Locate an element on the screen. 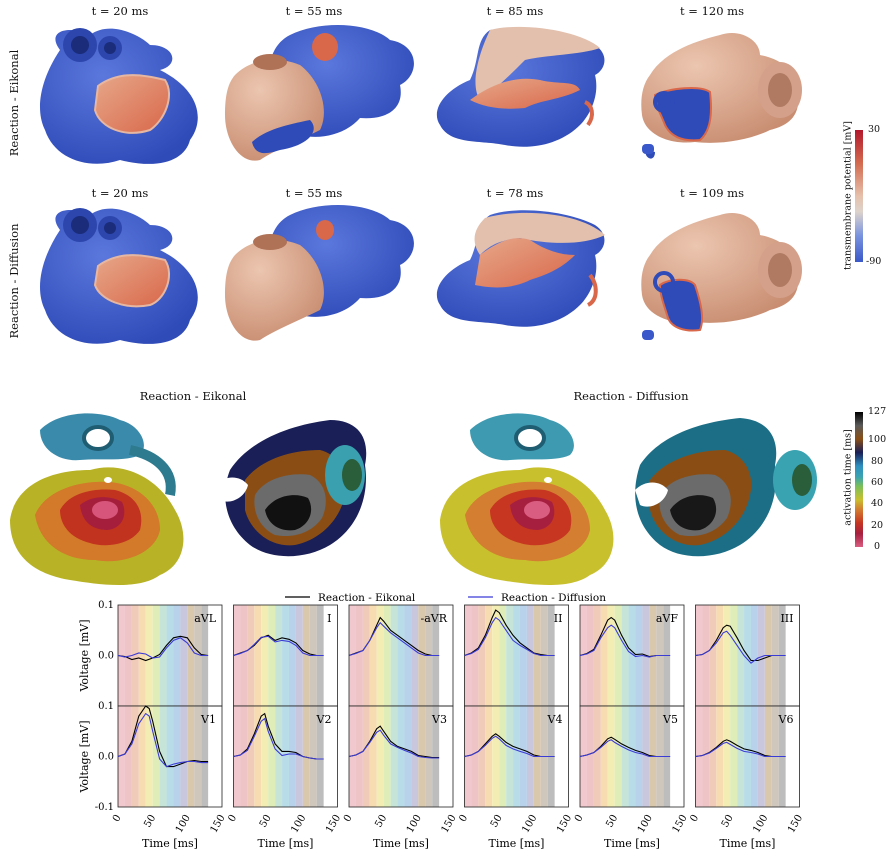 The width and height of the screenshot is (890, 858). time-label: t = 55 ms is located at coordinates (314, 11).